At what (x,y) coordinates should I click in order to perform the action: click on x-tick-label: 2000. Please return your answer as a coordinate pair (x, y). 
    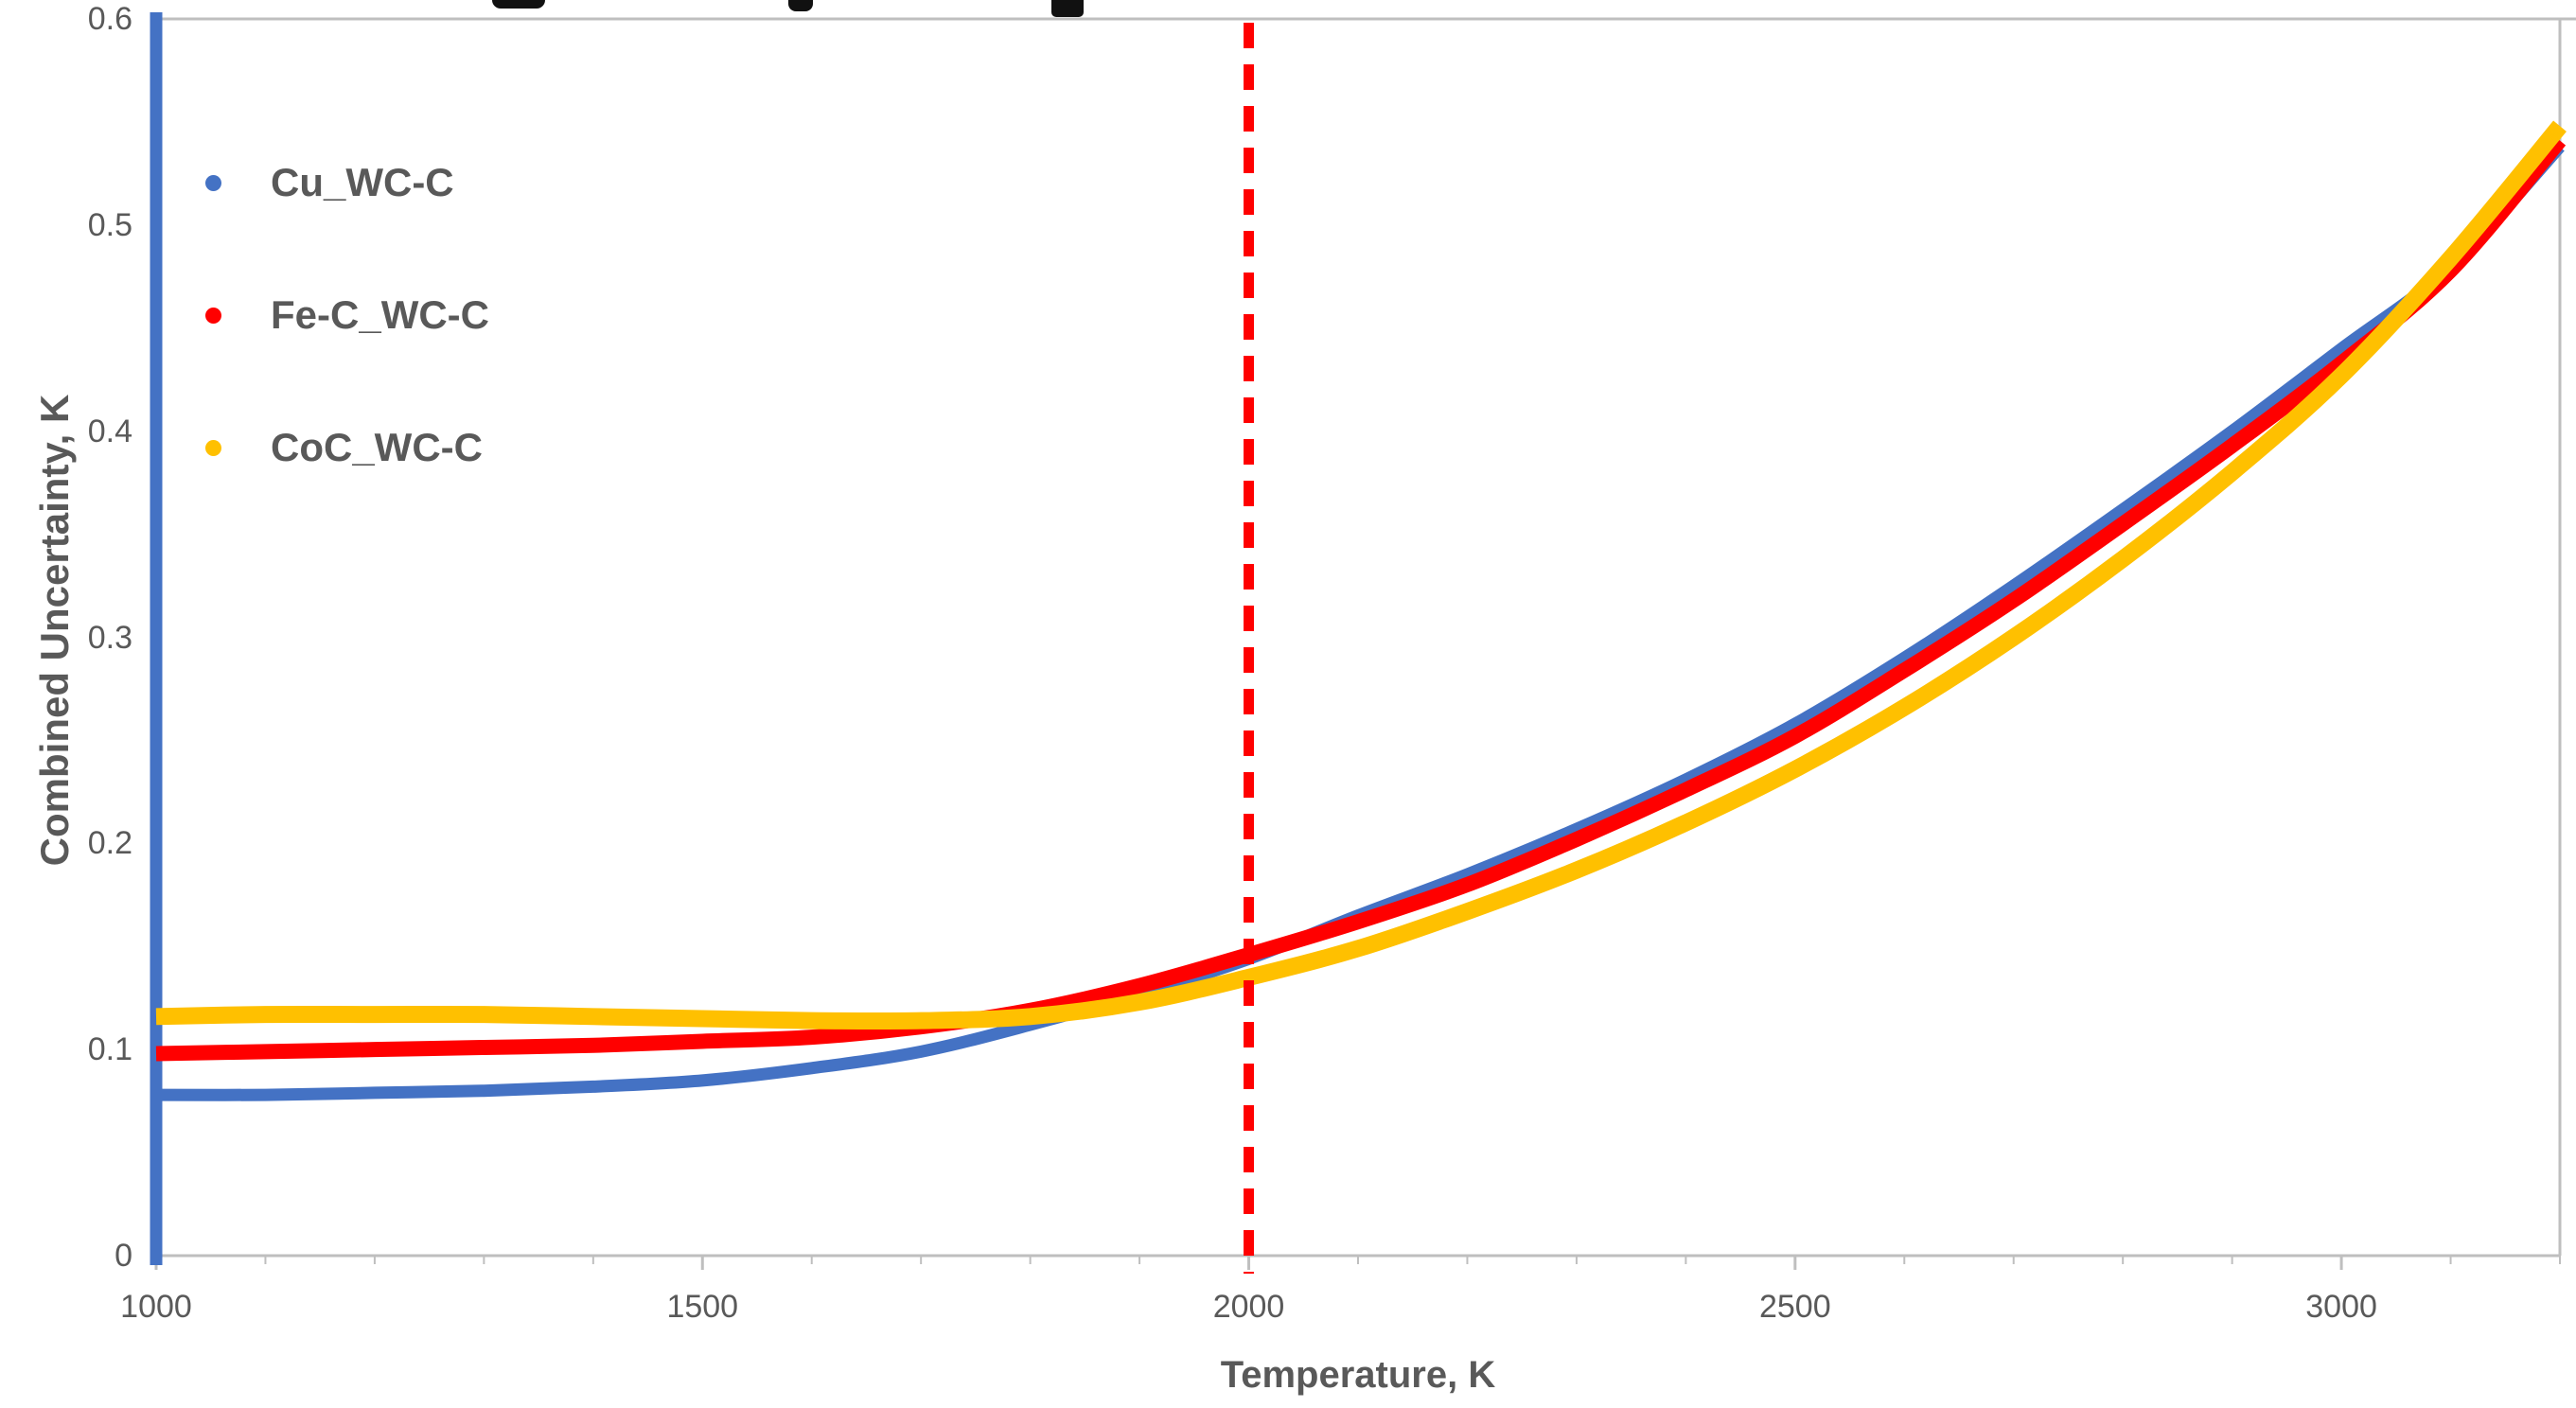
    Looking at the image, I should click on (1248, 1307).